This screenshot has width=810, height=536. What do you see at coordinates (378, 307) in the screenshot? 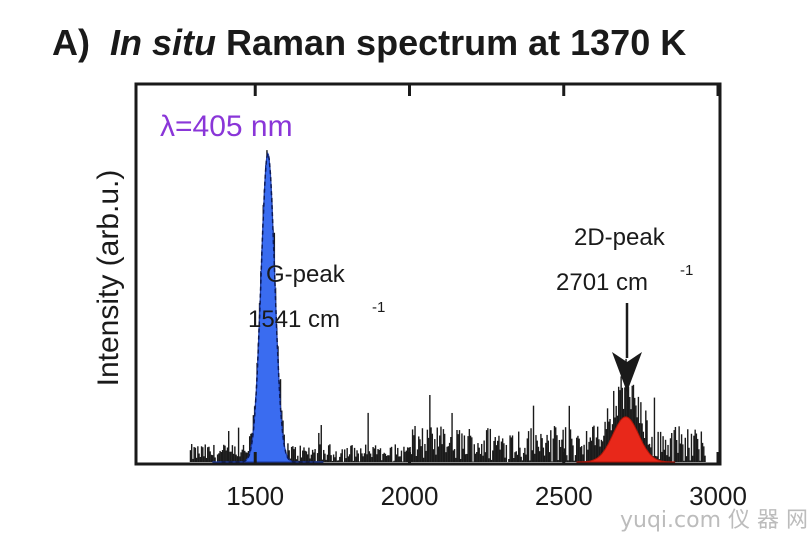
I see `g-peak-superscript: -1` at bounding box center [378, 307].